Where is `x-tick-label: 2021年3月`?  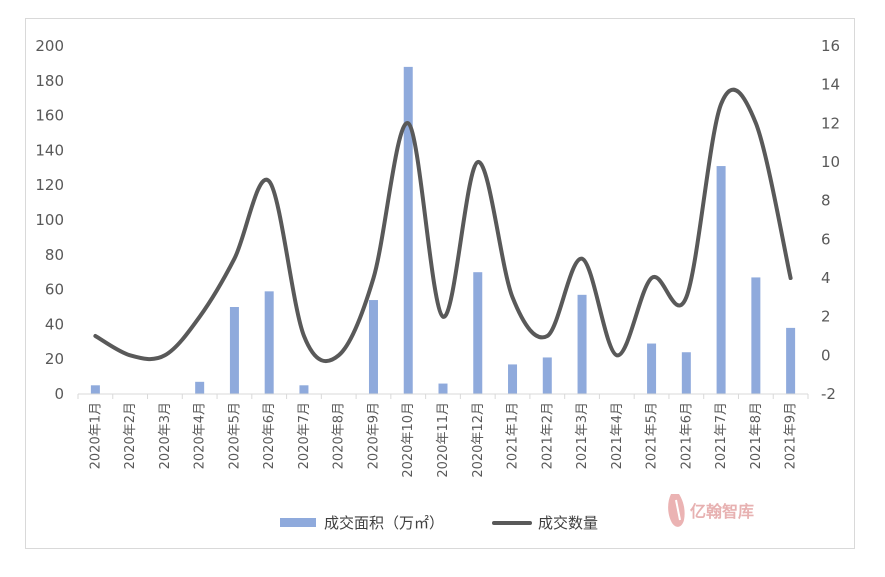 x-tick-label: 2021年3月 is located at coordinates (582, 435).